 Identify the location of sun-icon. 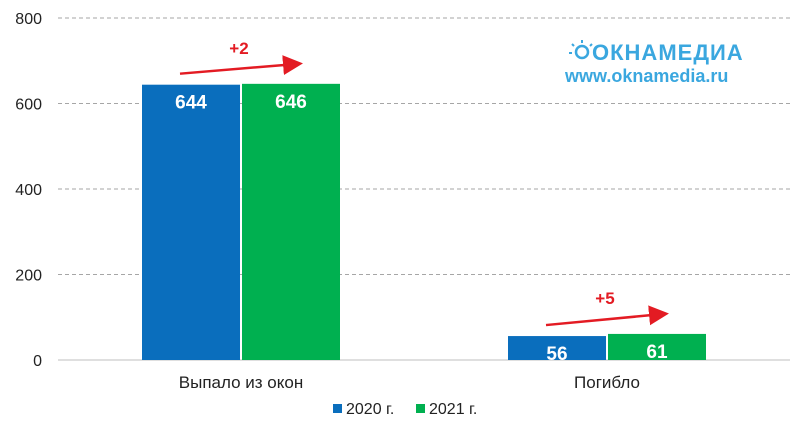
(581, 50).